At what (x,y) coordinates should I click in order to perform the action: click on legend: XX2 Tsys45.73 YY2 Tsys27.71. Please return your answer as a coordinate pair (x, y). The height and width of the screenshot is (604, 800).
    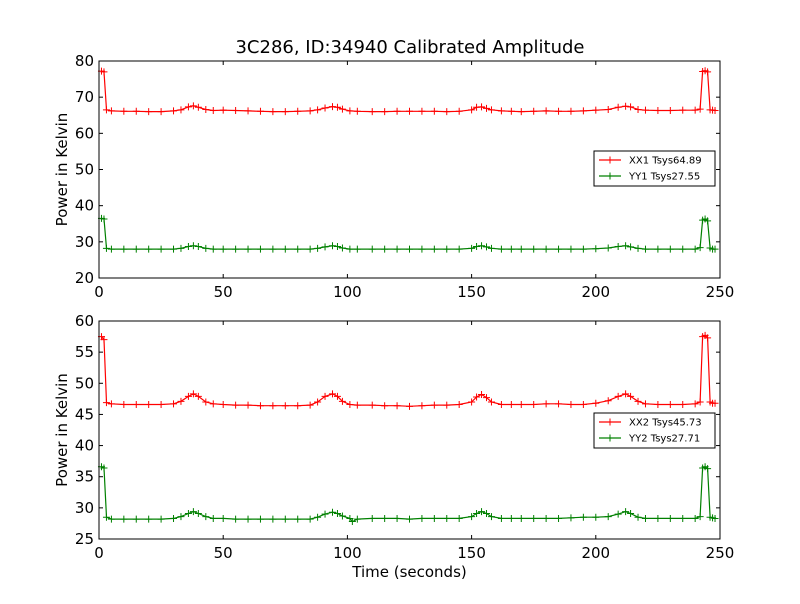
    Looking at the image, I should click on (654, 430).